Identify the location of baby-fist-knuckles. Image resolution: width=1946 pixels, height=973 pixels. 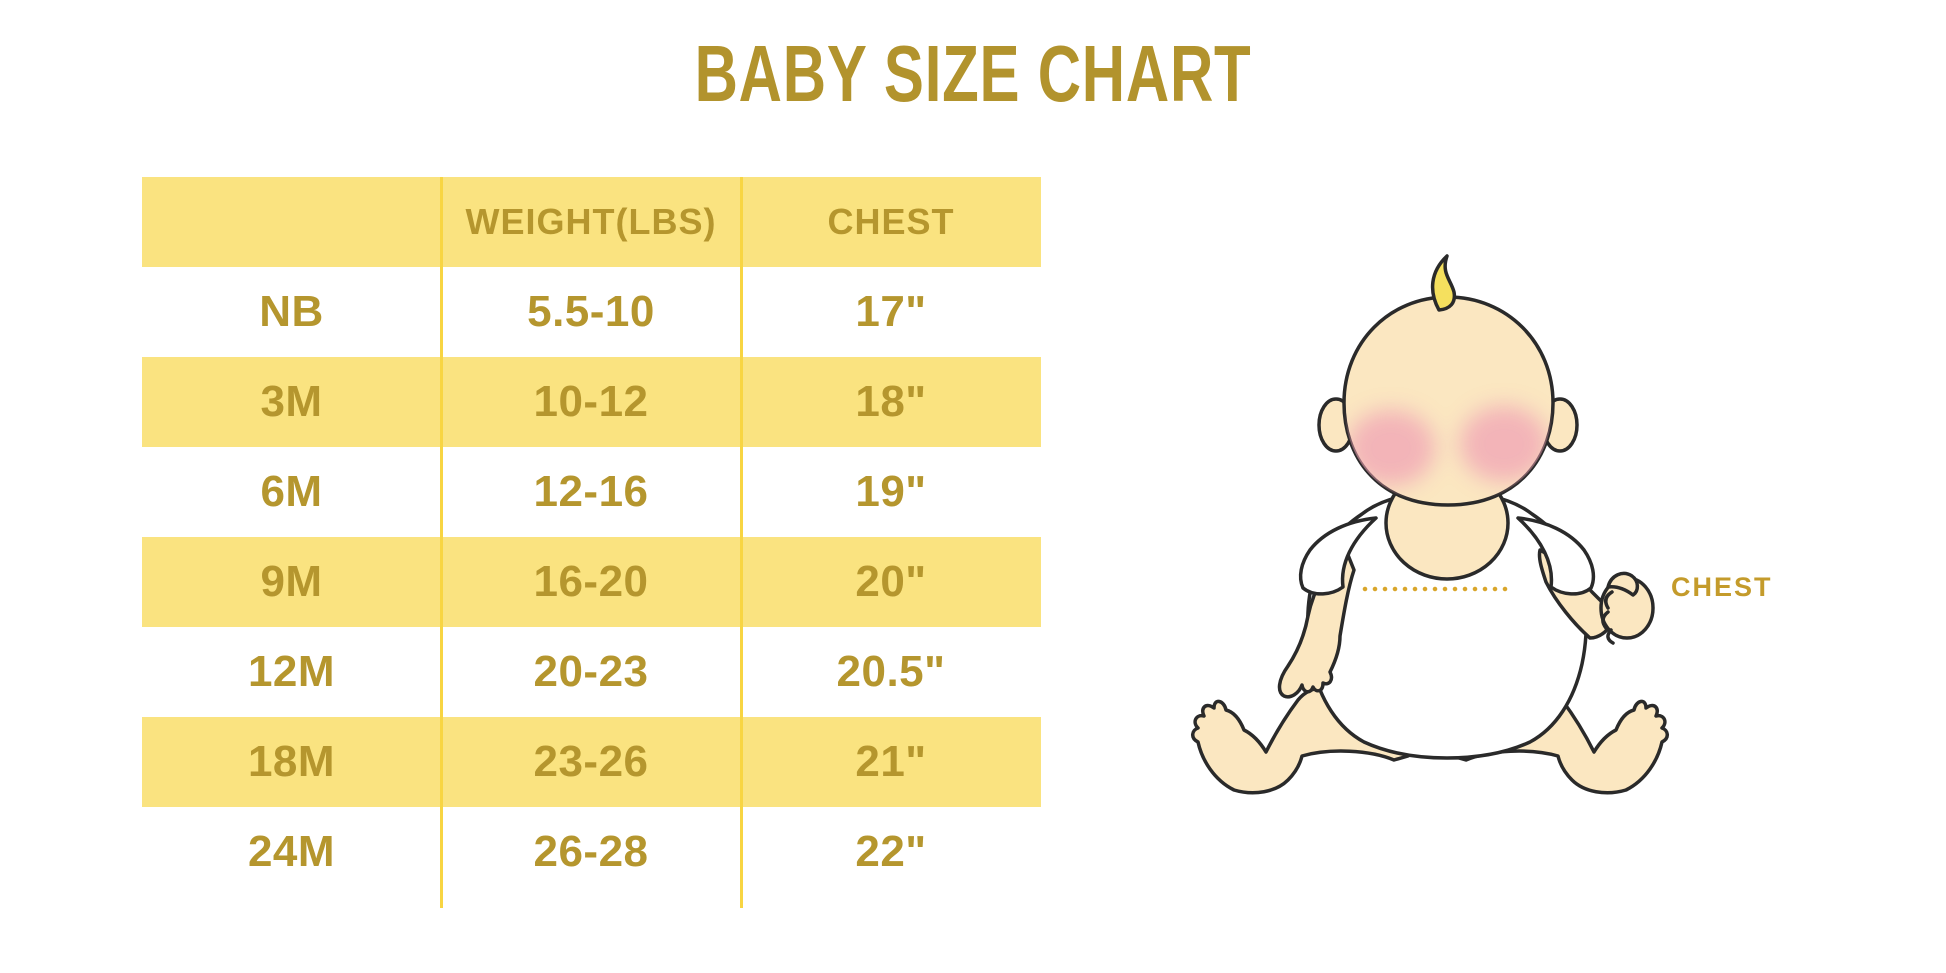
(1608, 617).